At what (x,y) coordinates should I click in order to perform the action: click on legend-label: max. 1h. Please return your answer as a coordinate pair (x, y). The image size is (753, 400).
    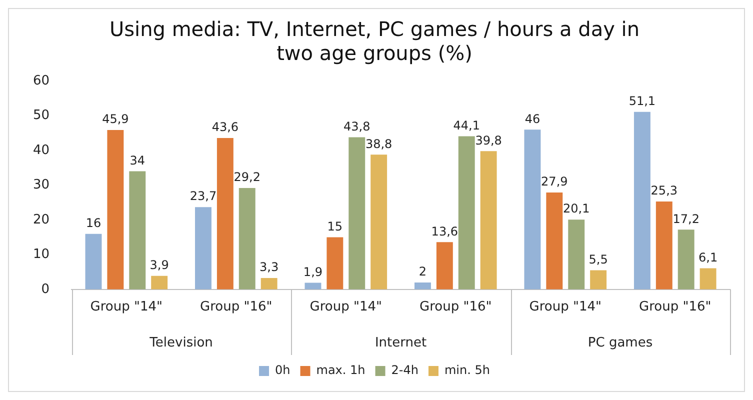
    Looking at the image, I should click on (341, 370).